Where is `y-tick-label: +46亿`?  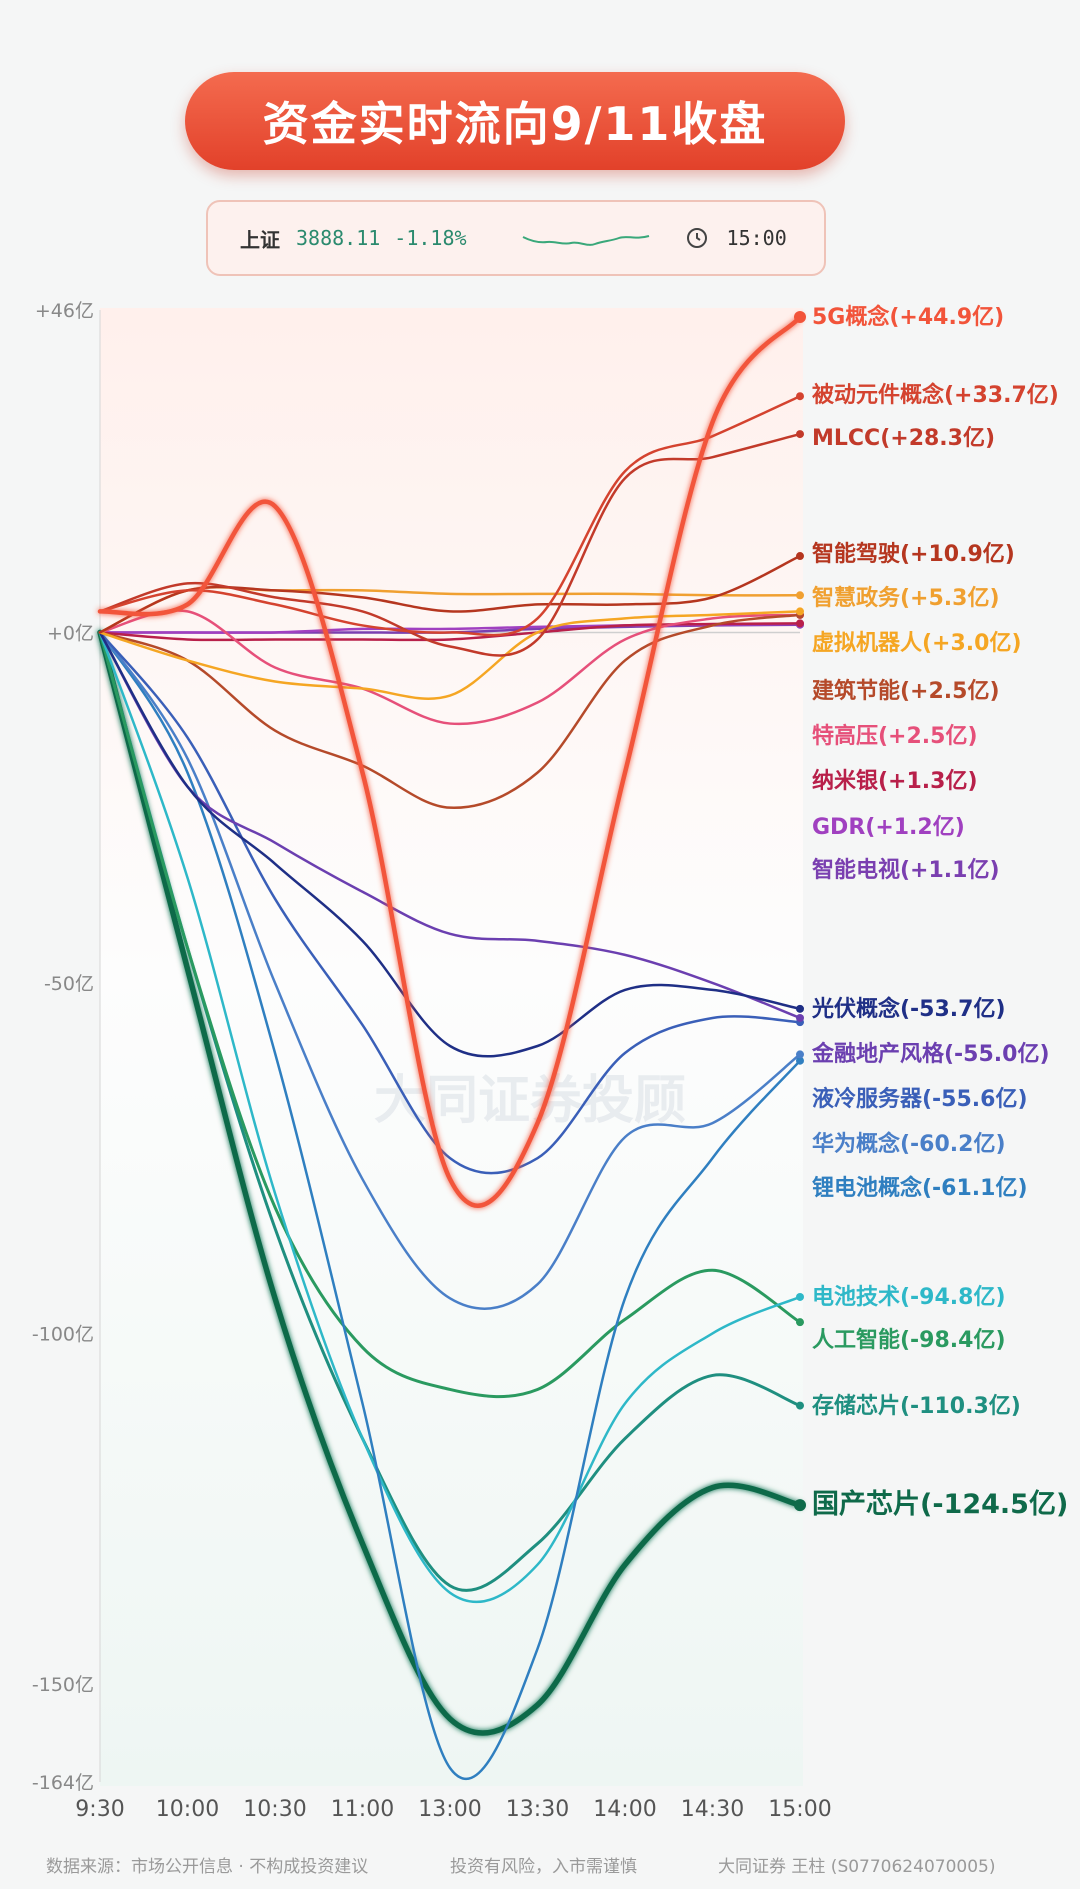
y-tick-label: +46亿 is located at coordinates (64, 311).